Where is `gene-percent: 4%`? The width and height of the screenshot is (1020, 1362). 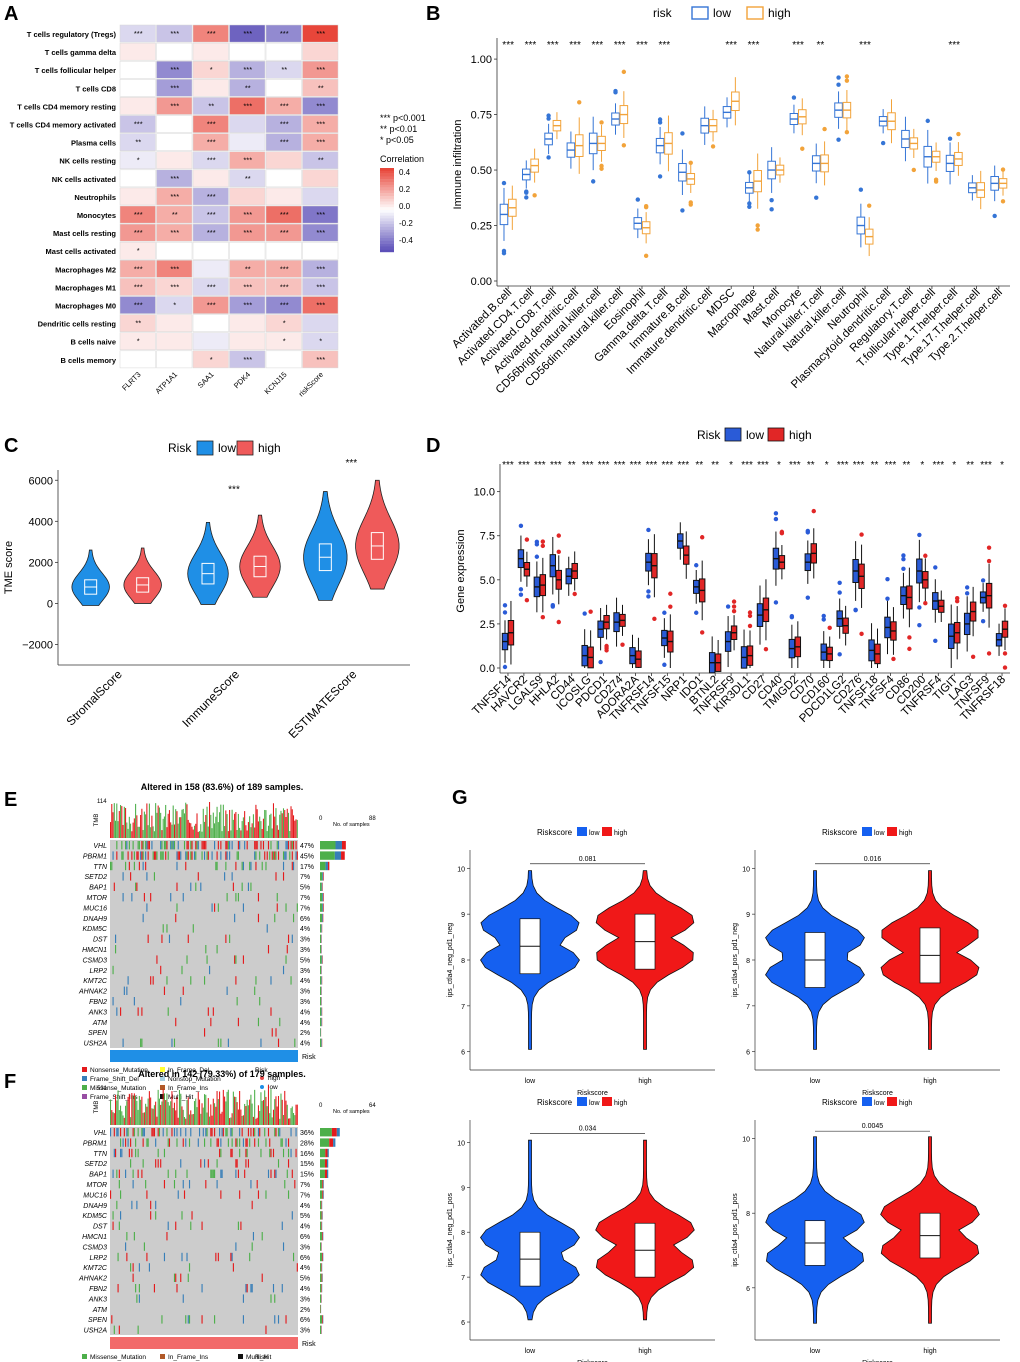 gene-percent: 4% is located at coordinates (305, 1289).